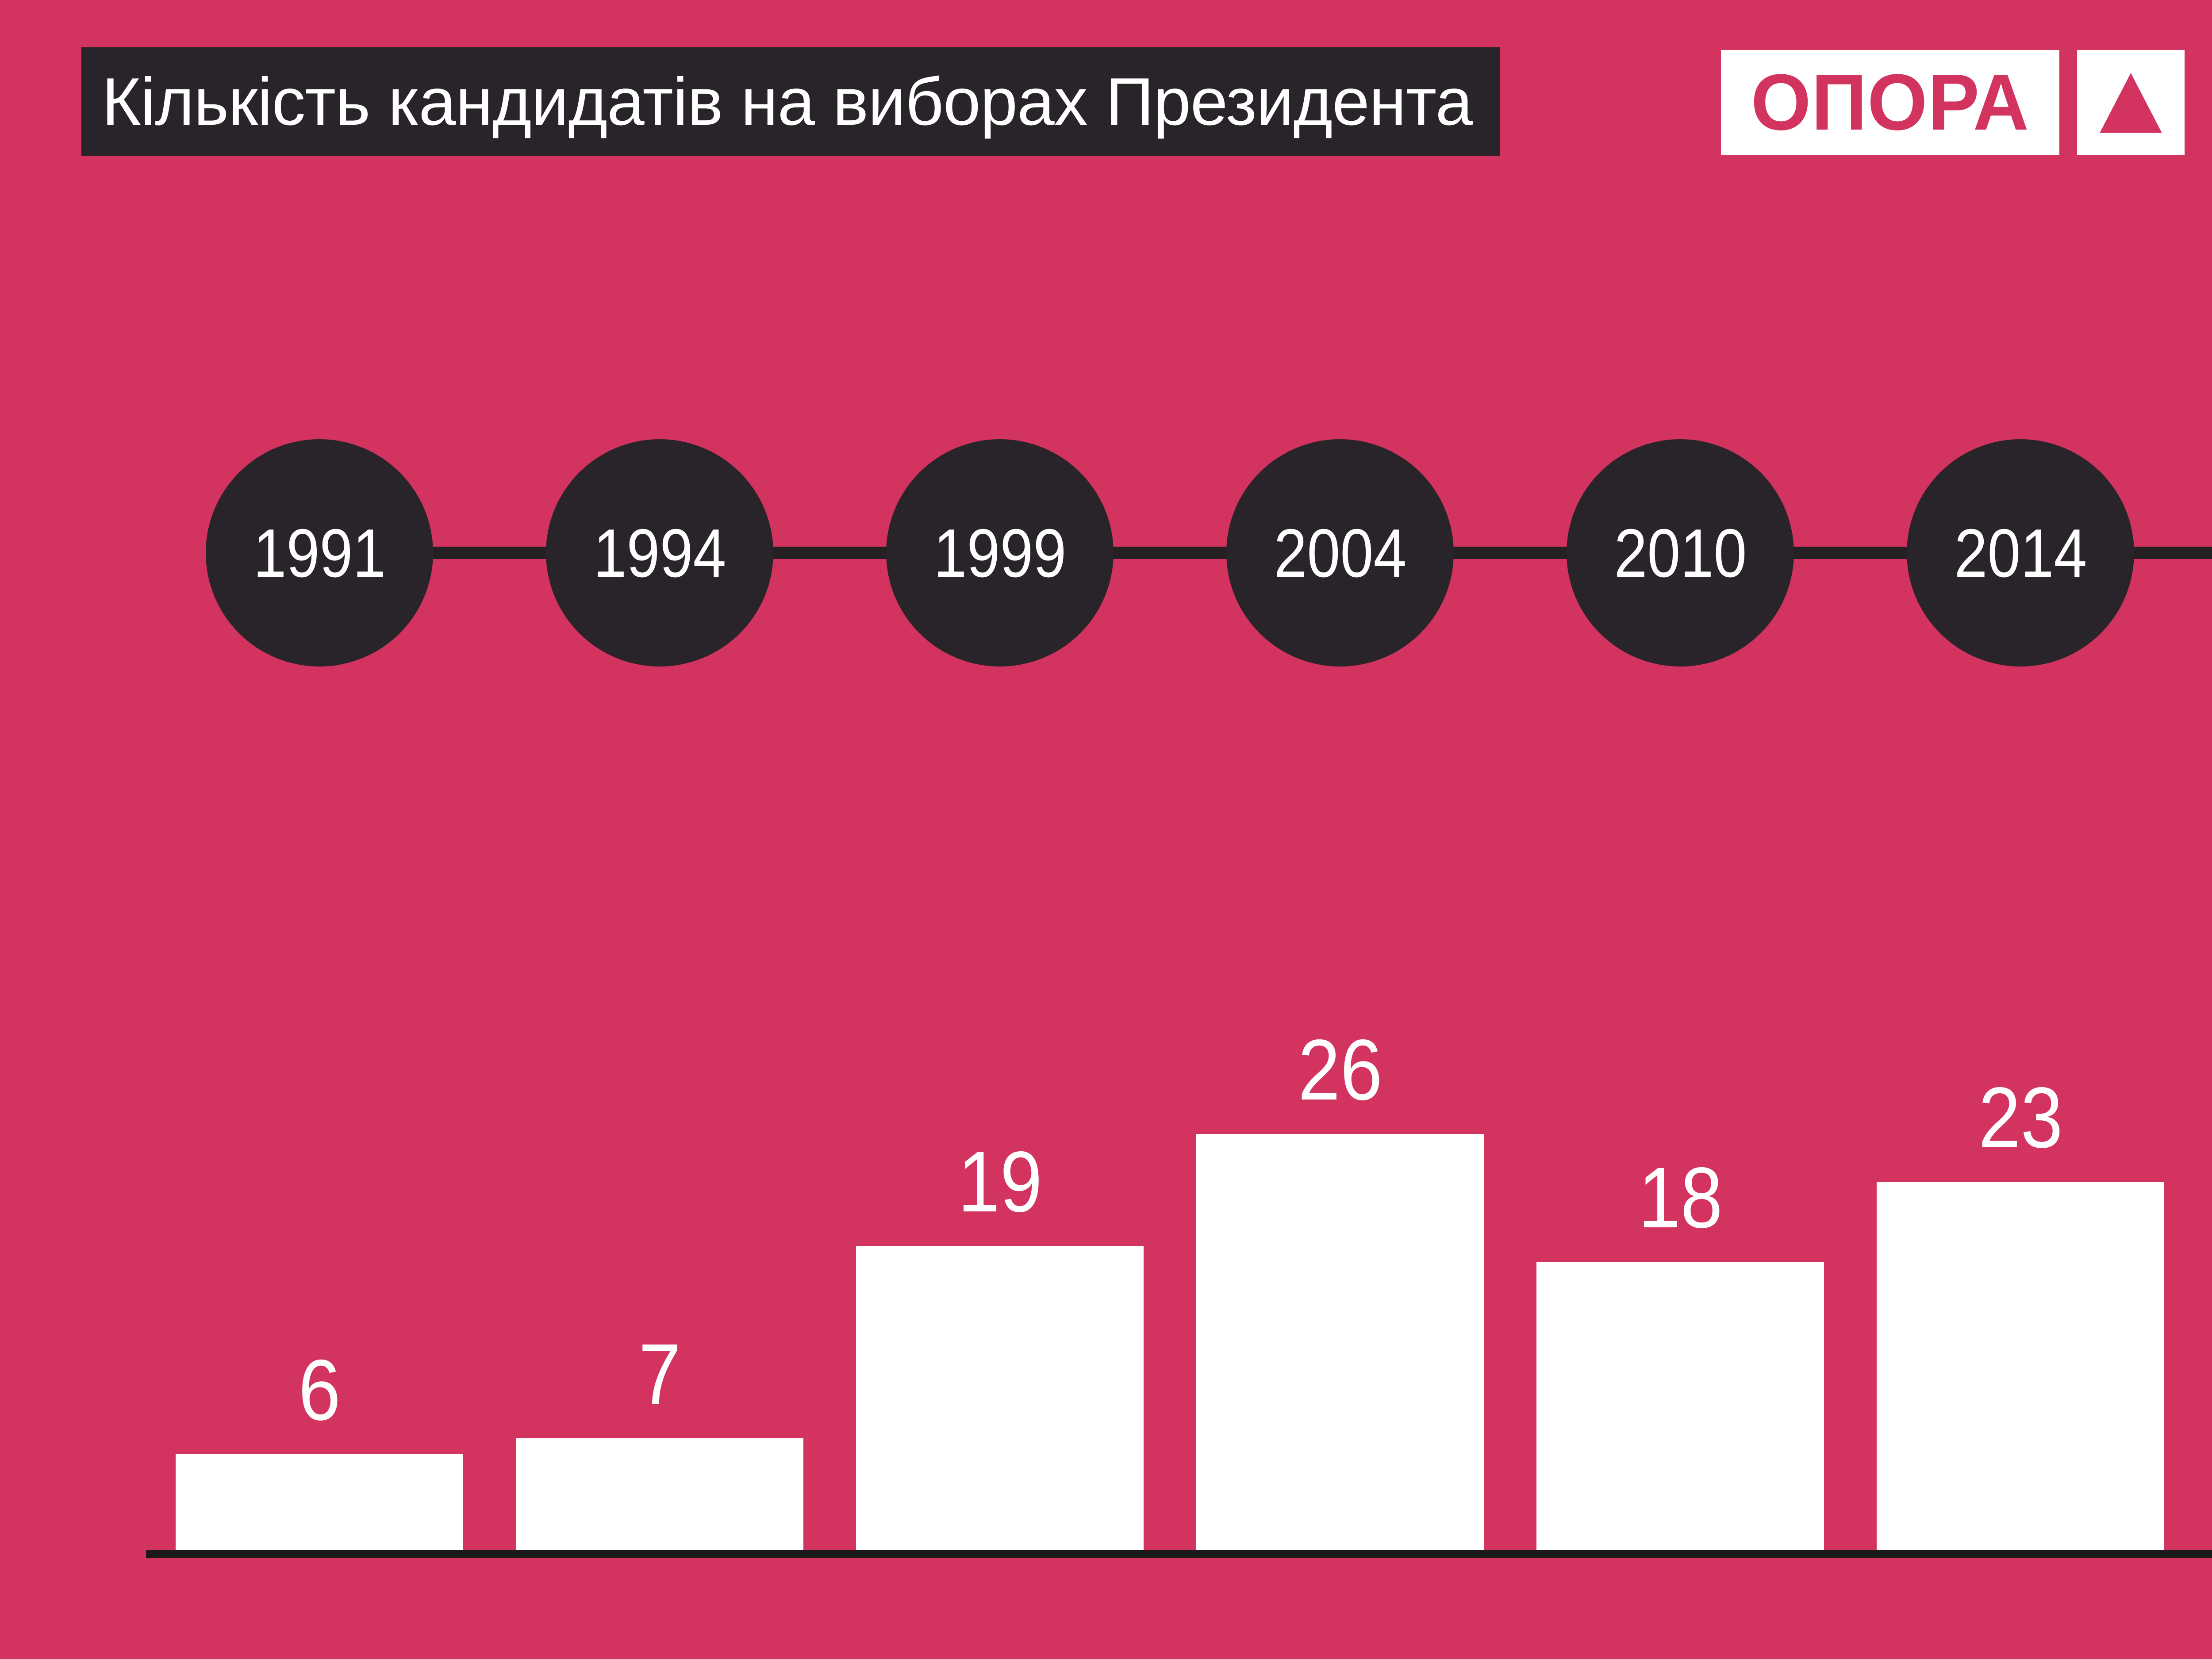 The height and width of the screenshot is (1659, 2212). I want to click on bar-value-text: 19, so click(999, 1182).